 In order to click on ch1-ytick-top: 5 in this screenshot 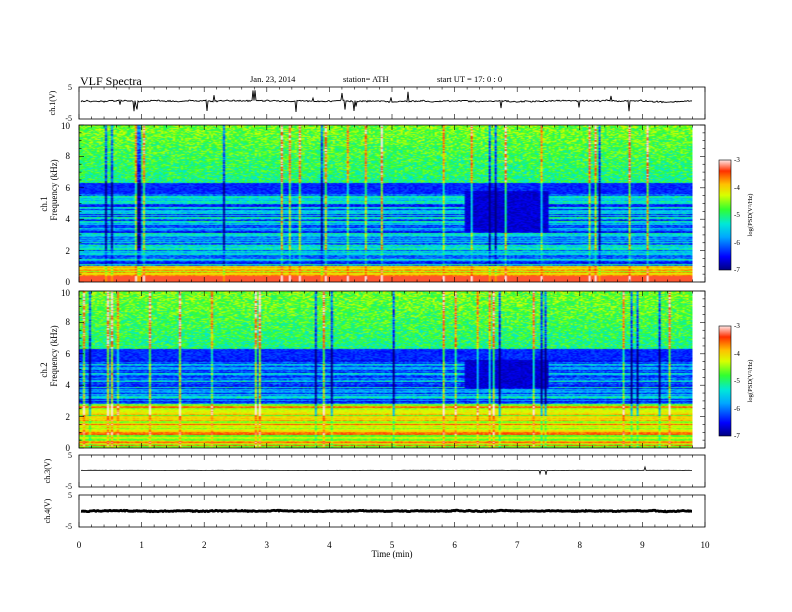, I will do `click(70, 87)`.